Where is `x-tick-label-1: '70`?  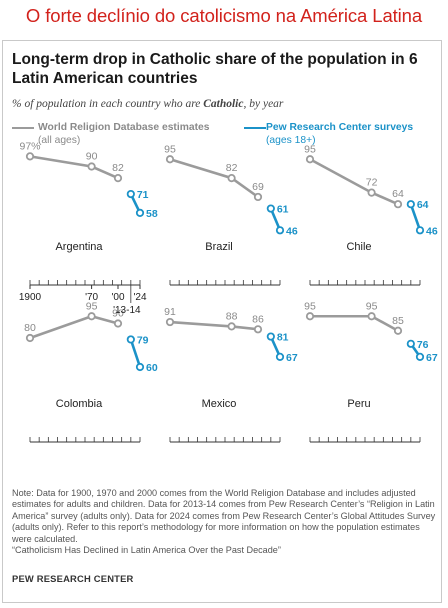 x-tick-label-1: '70 is located at coordinates (91, 297).